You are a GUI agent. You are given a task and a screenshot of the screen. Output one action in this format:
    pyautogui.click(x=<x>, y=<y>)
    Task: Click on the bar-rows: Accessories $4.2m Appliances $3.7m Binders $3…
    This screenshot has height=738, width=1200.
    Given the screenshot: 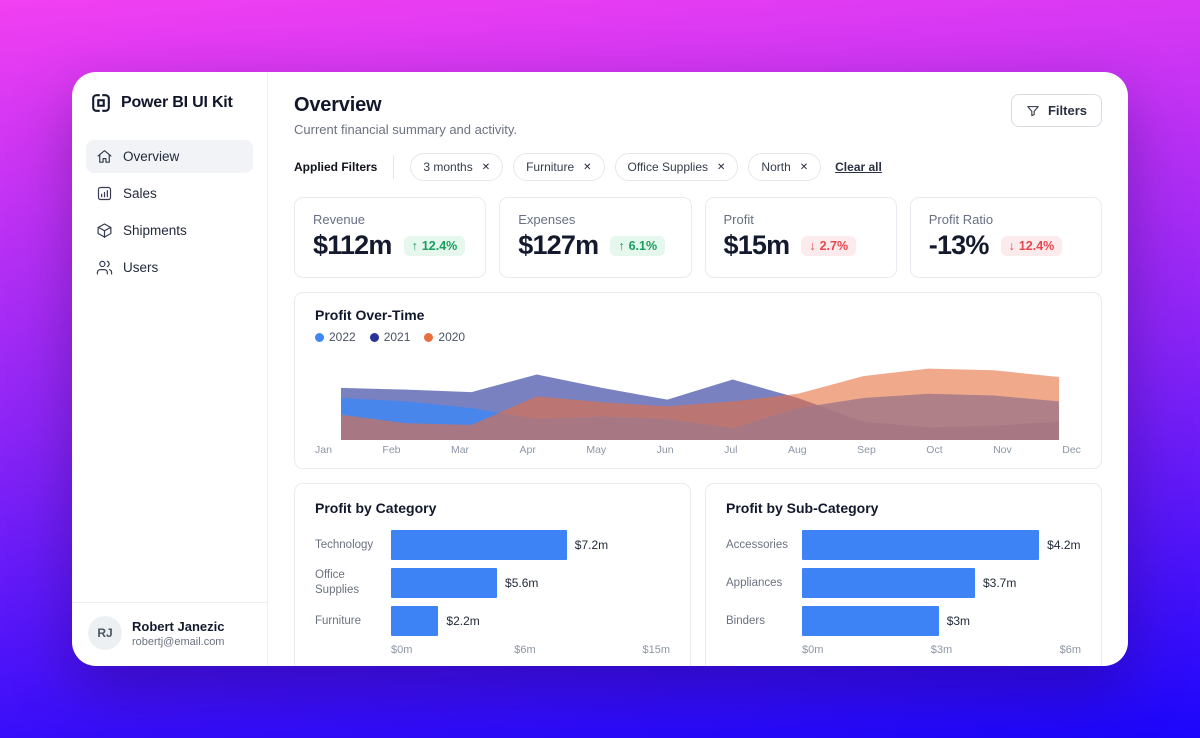 What is the action you would take?
    pyautogui.click(x=903, y=583)
    